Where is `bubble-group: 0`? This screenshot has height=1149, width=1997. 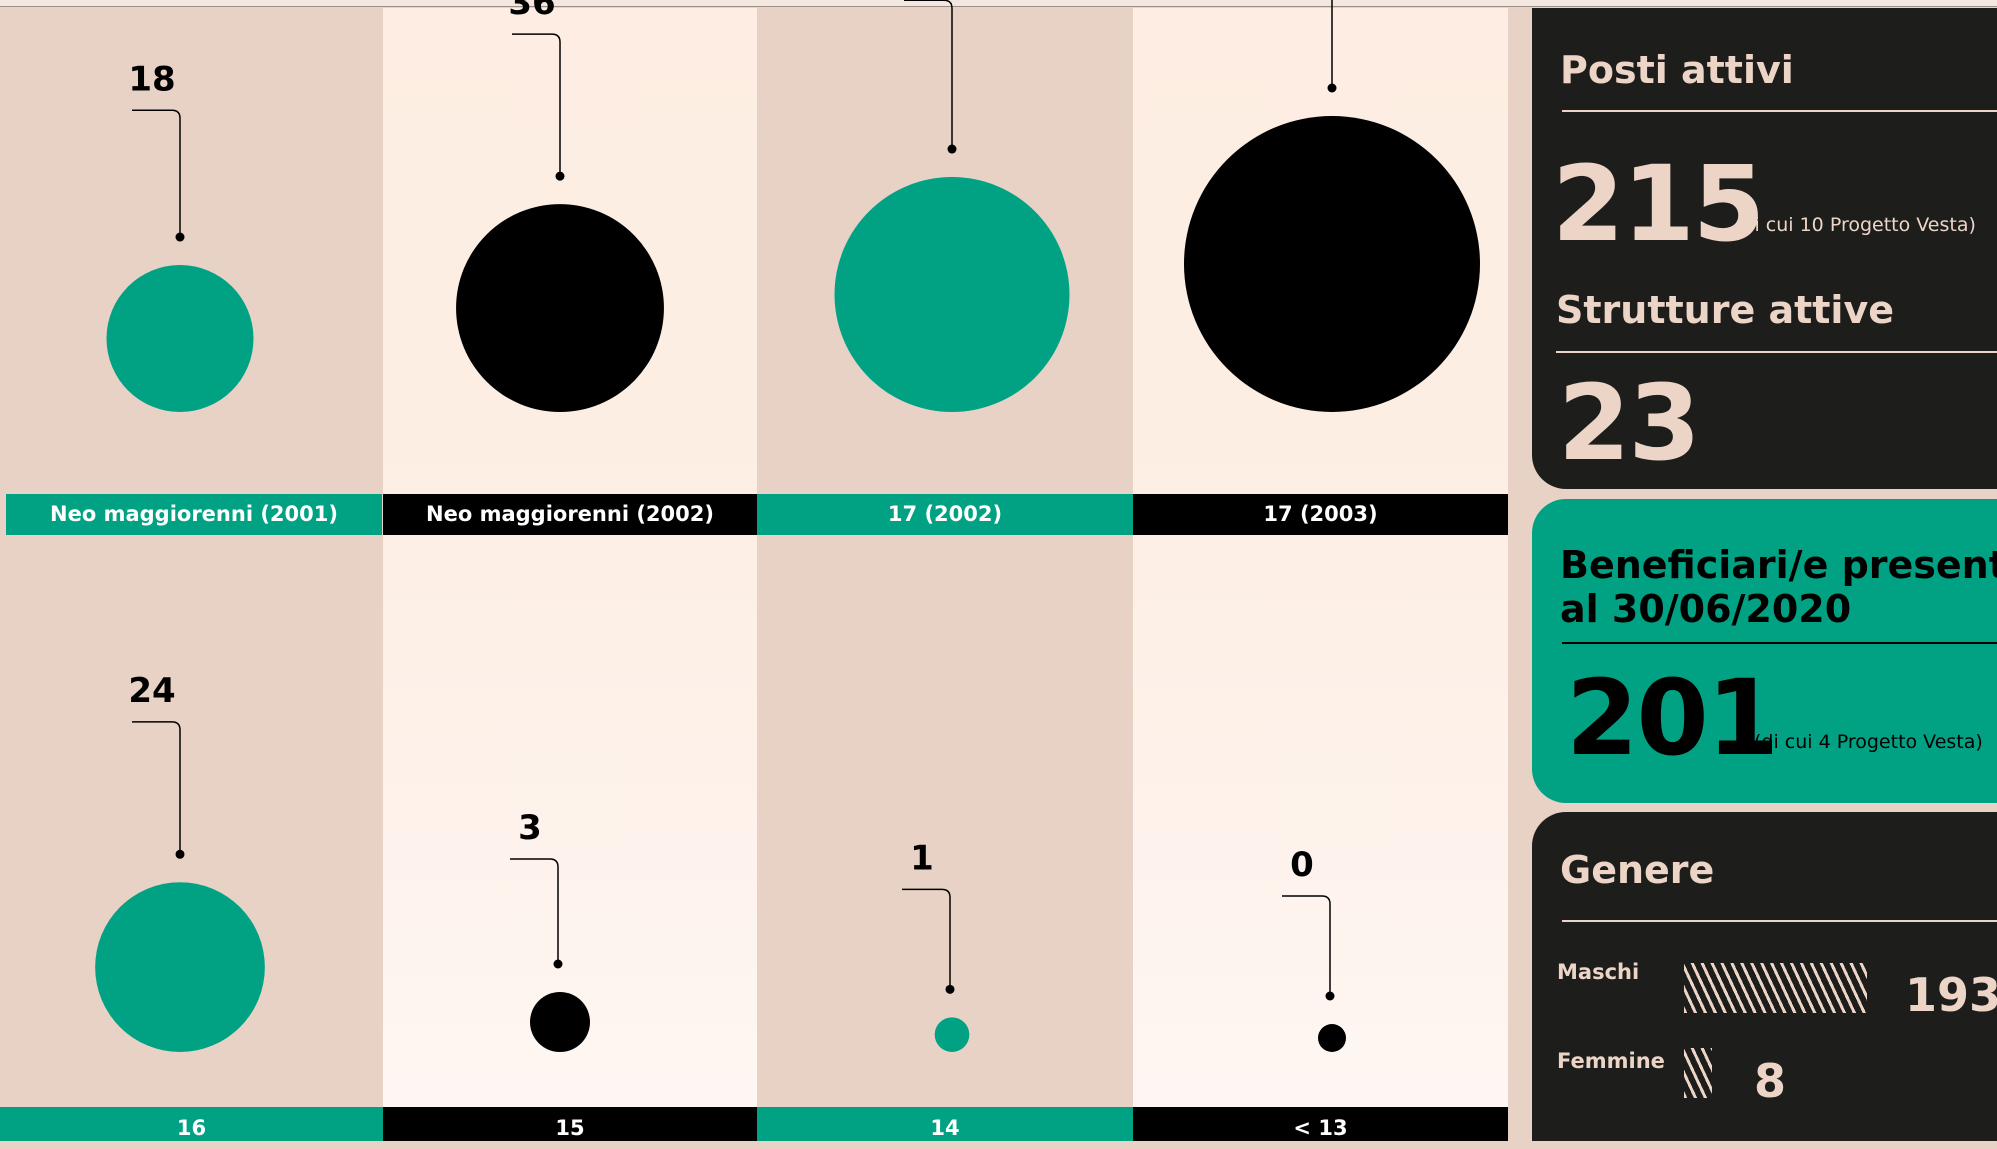 bubble-group: 0 is located at coordinates (1314, 948).